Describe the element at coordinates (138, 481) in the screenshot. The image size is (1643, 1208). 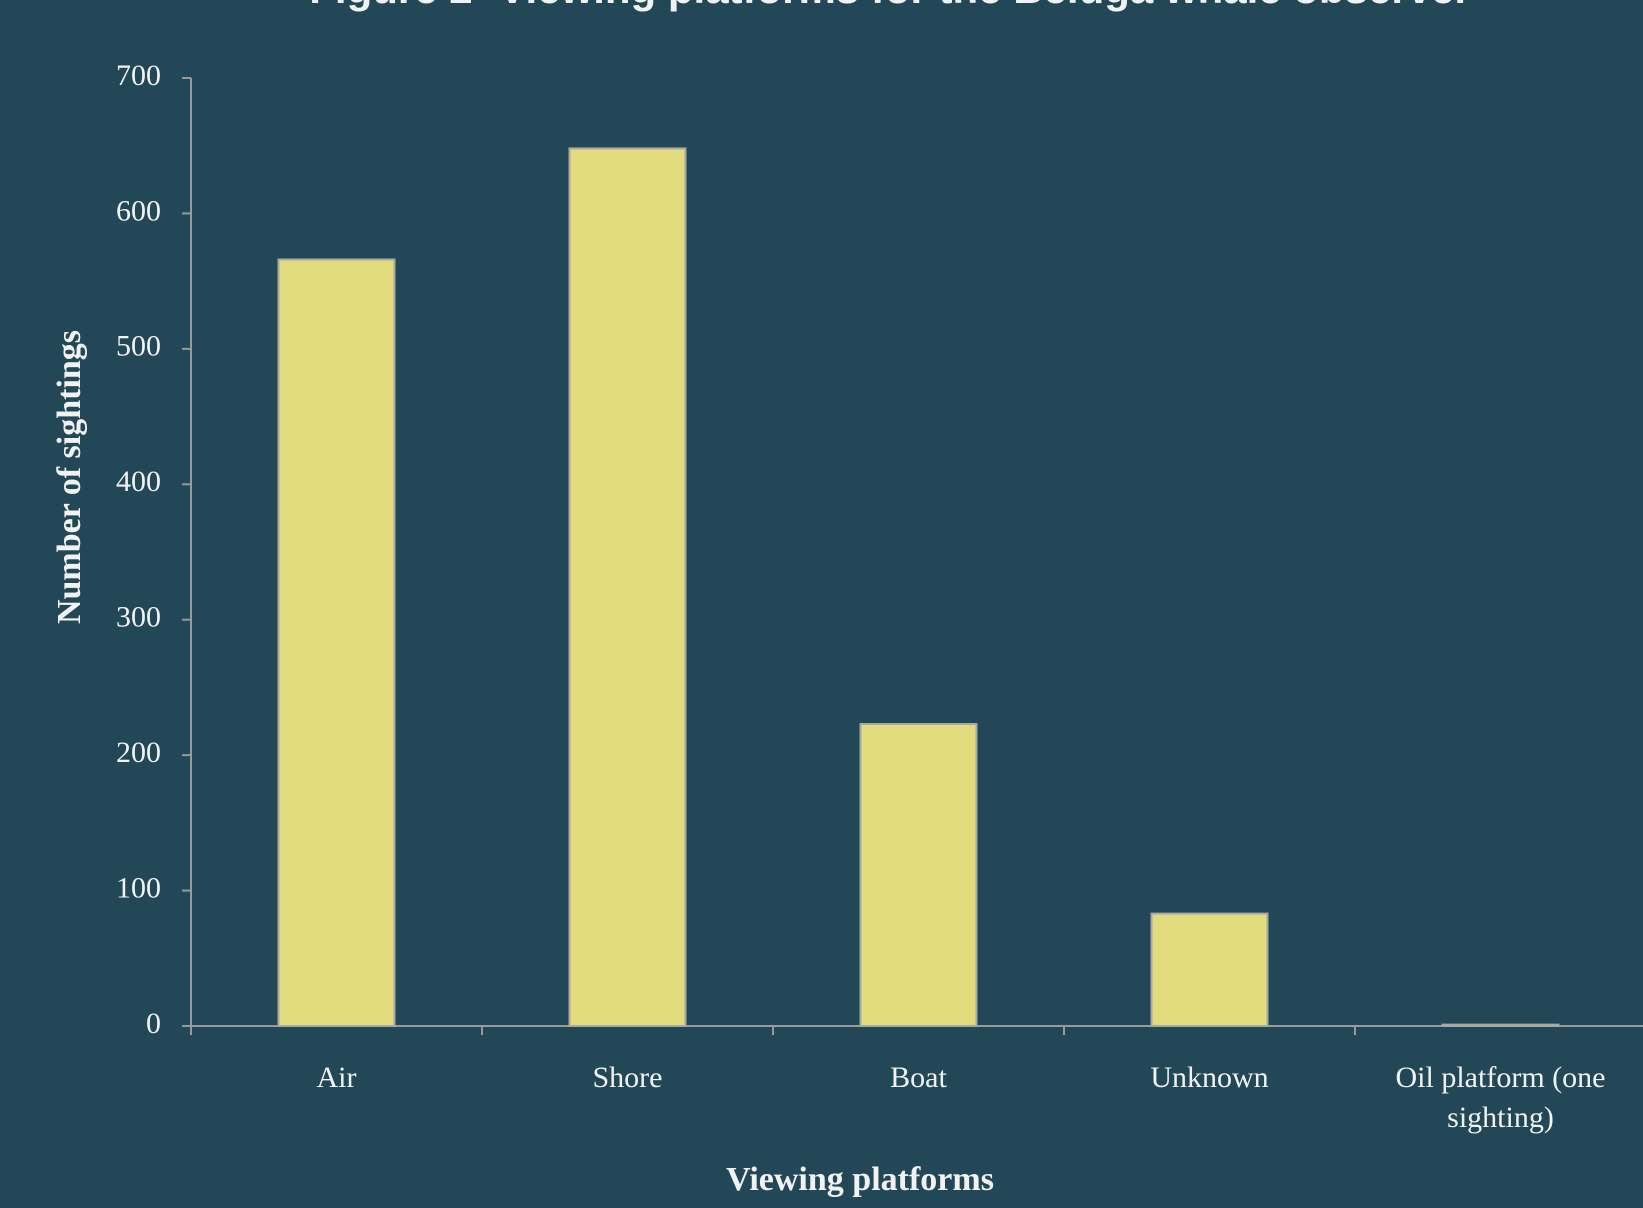
I see `y-tick-label: 400` at that location.